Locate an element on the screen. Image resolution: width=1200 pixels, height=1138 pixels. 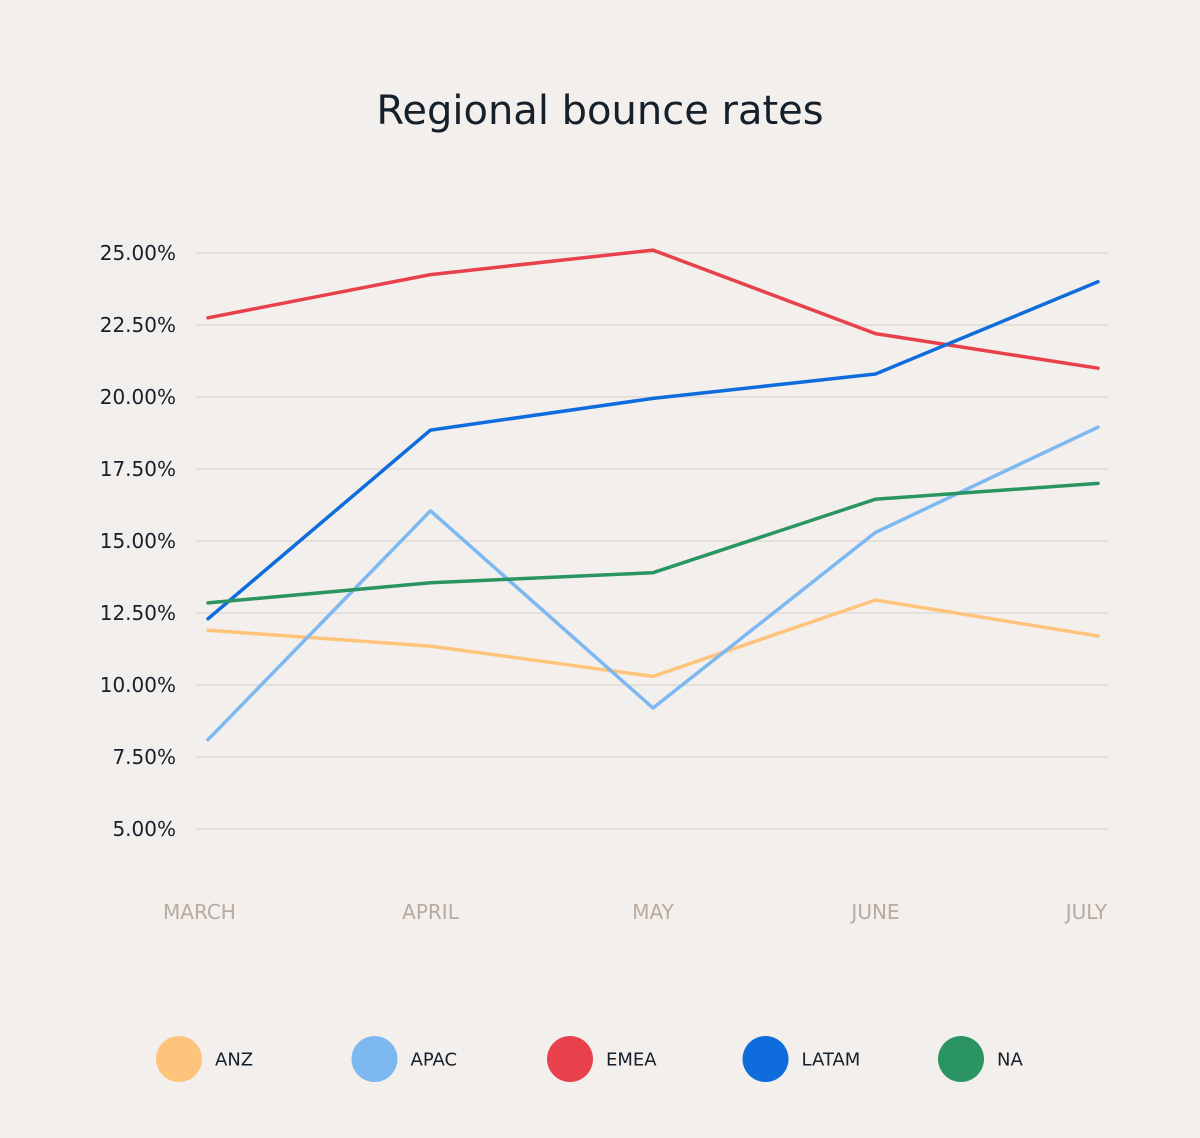
y-tick-label: 15.00% is located at coordinates (138, 541).